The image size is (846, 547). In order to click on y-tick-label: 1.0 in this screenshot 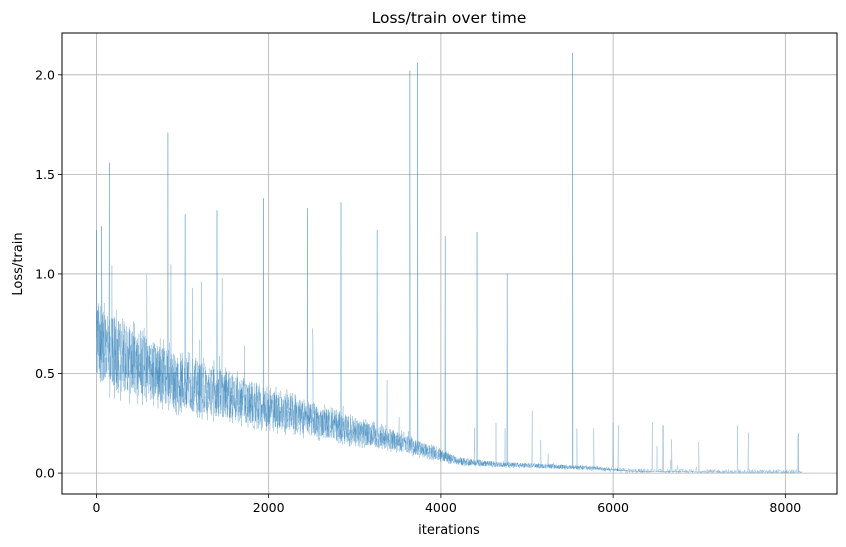, I will do `click(45, 273)`.